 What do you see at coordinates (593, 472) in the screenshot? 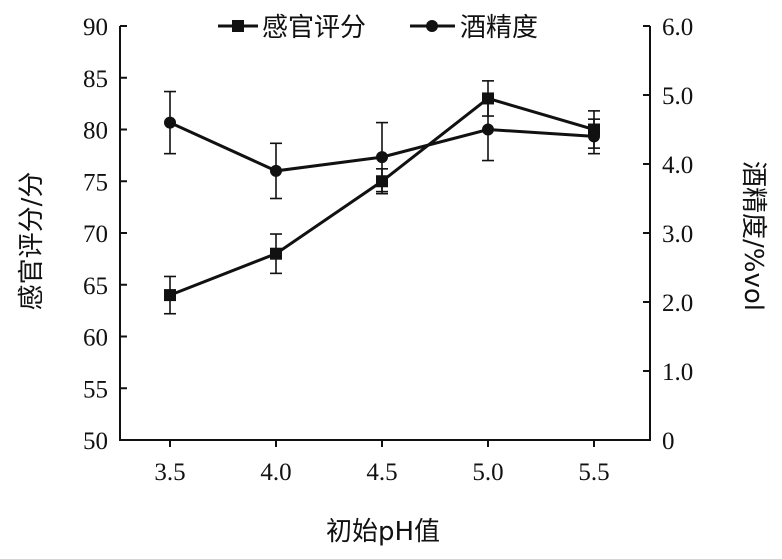
I see `x-tick-label: 5.5` at bounding box center [593, 472].